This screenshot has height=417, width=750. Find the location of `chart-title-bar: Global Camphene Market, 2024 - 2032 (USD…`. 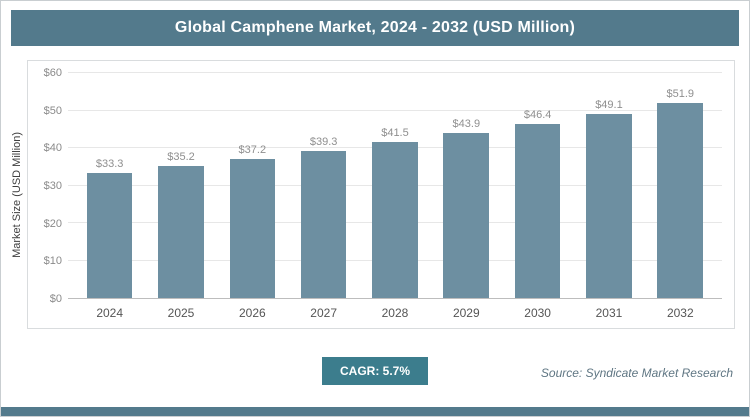

chart-title-bar: Global Camphene Market, 2024 - 2032 (USD… is located at coordinates (375, 28).